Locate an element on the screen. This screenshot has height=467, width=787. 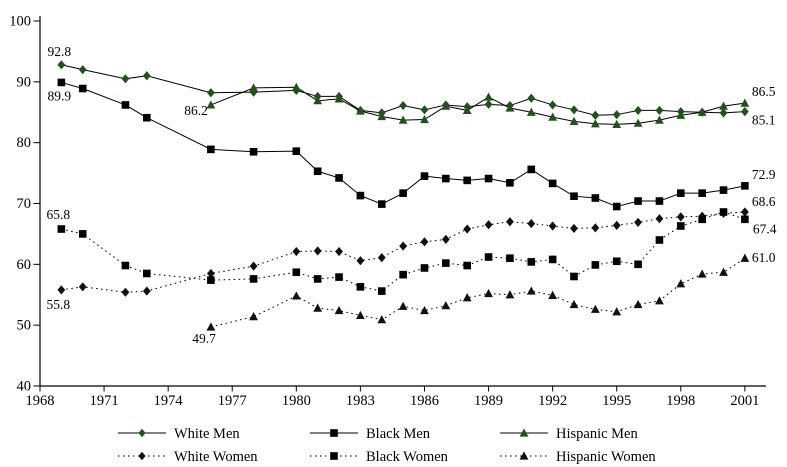
data-label-61-0: 61.0 is located at coordinates (764, 257).